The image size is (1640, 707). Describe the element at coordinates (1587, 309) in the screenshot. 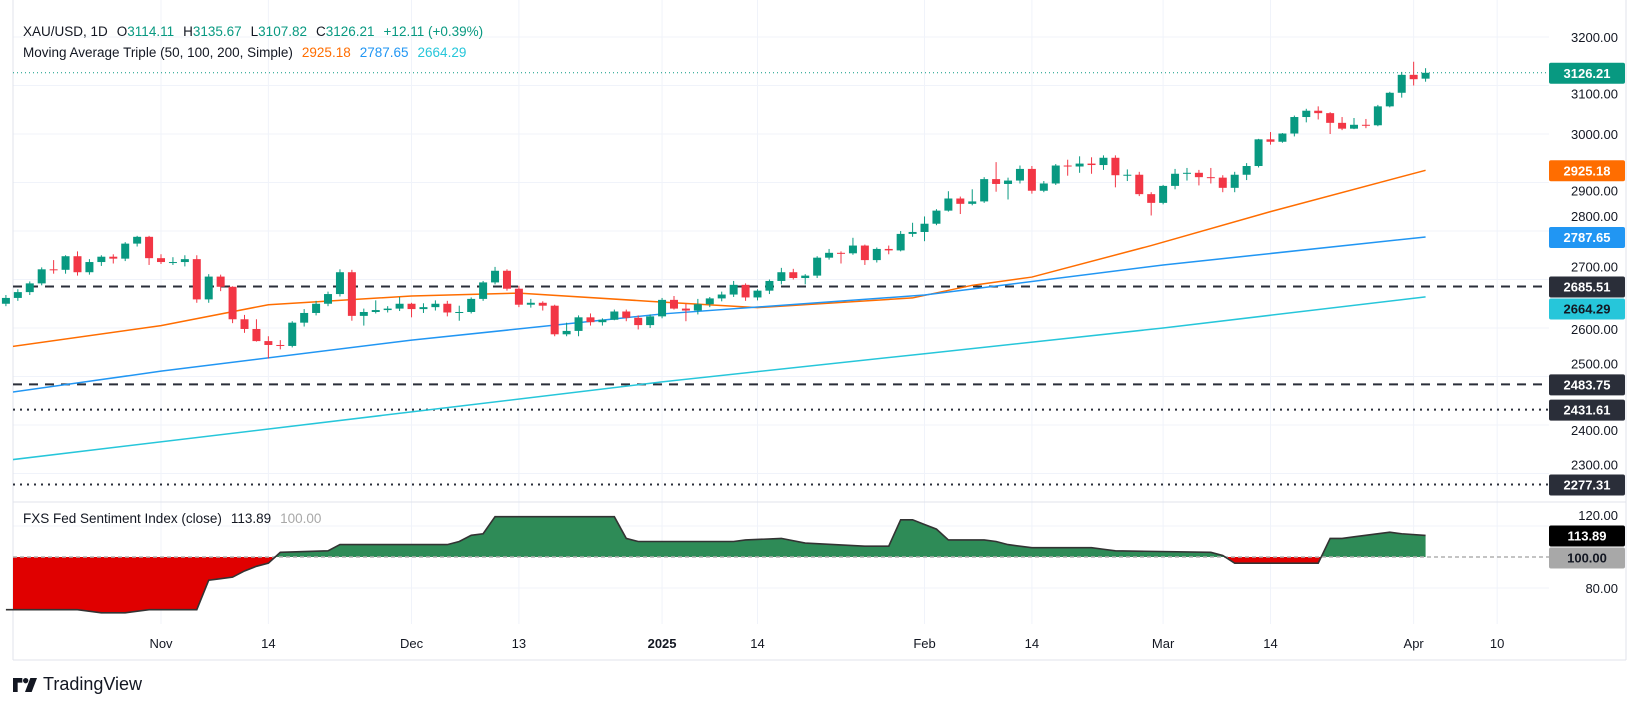

I see `tag-label: 2664.29` at that location.